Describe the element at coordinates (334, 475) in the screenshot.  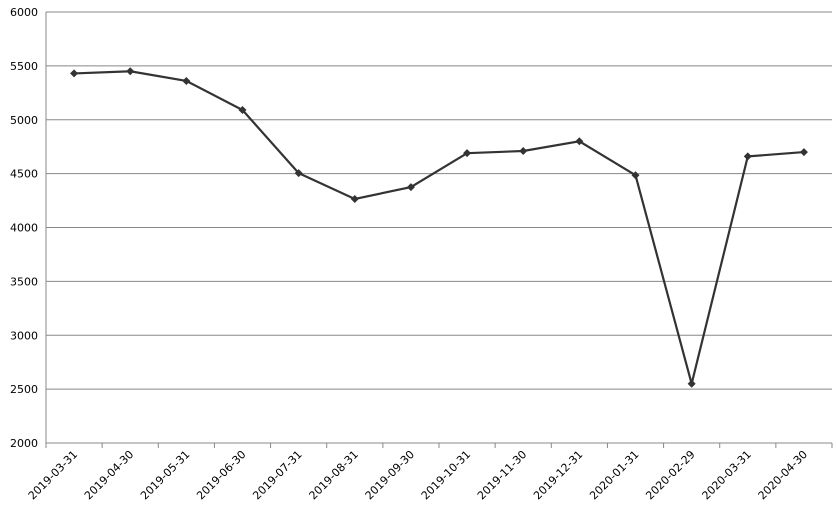
I see `x-tick-label: 2019-08-31` at that location.